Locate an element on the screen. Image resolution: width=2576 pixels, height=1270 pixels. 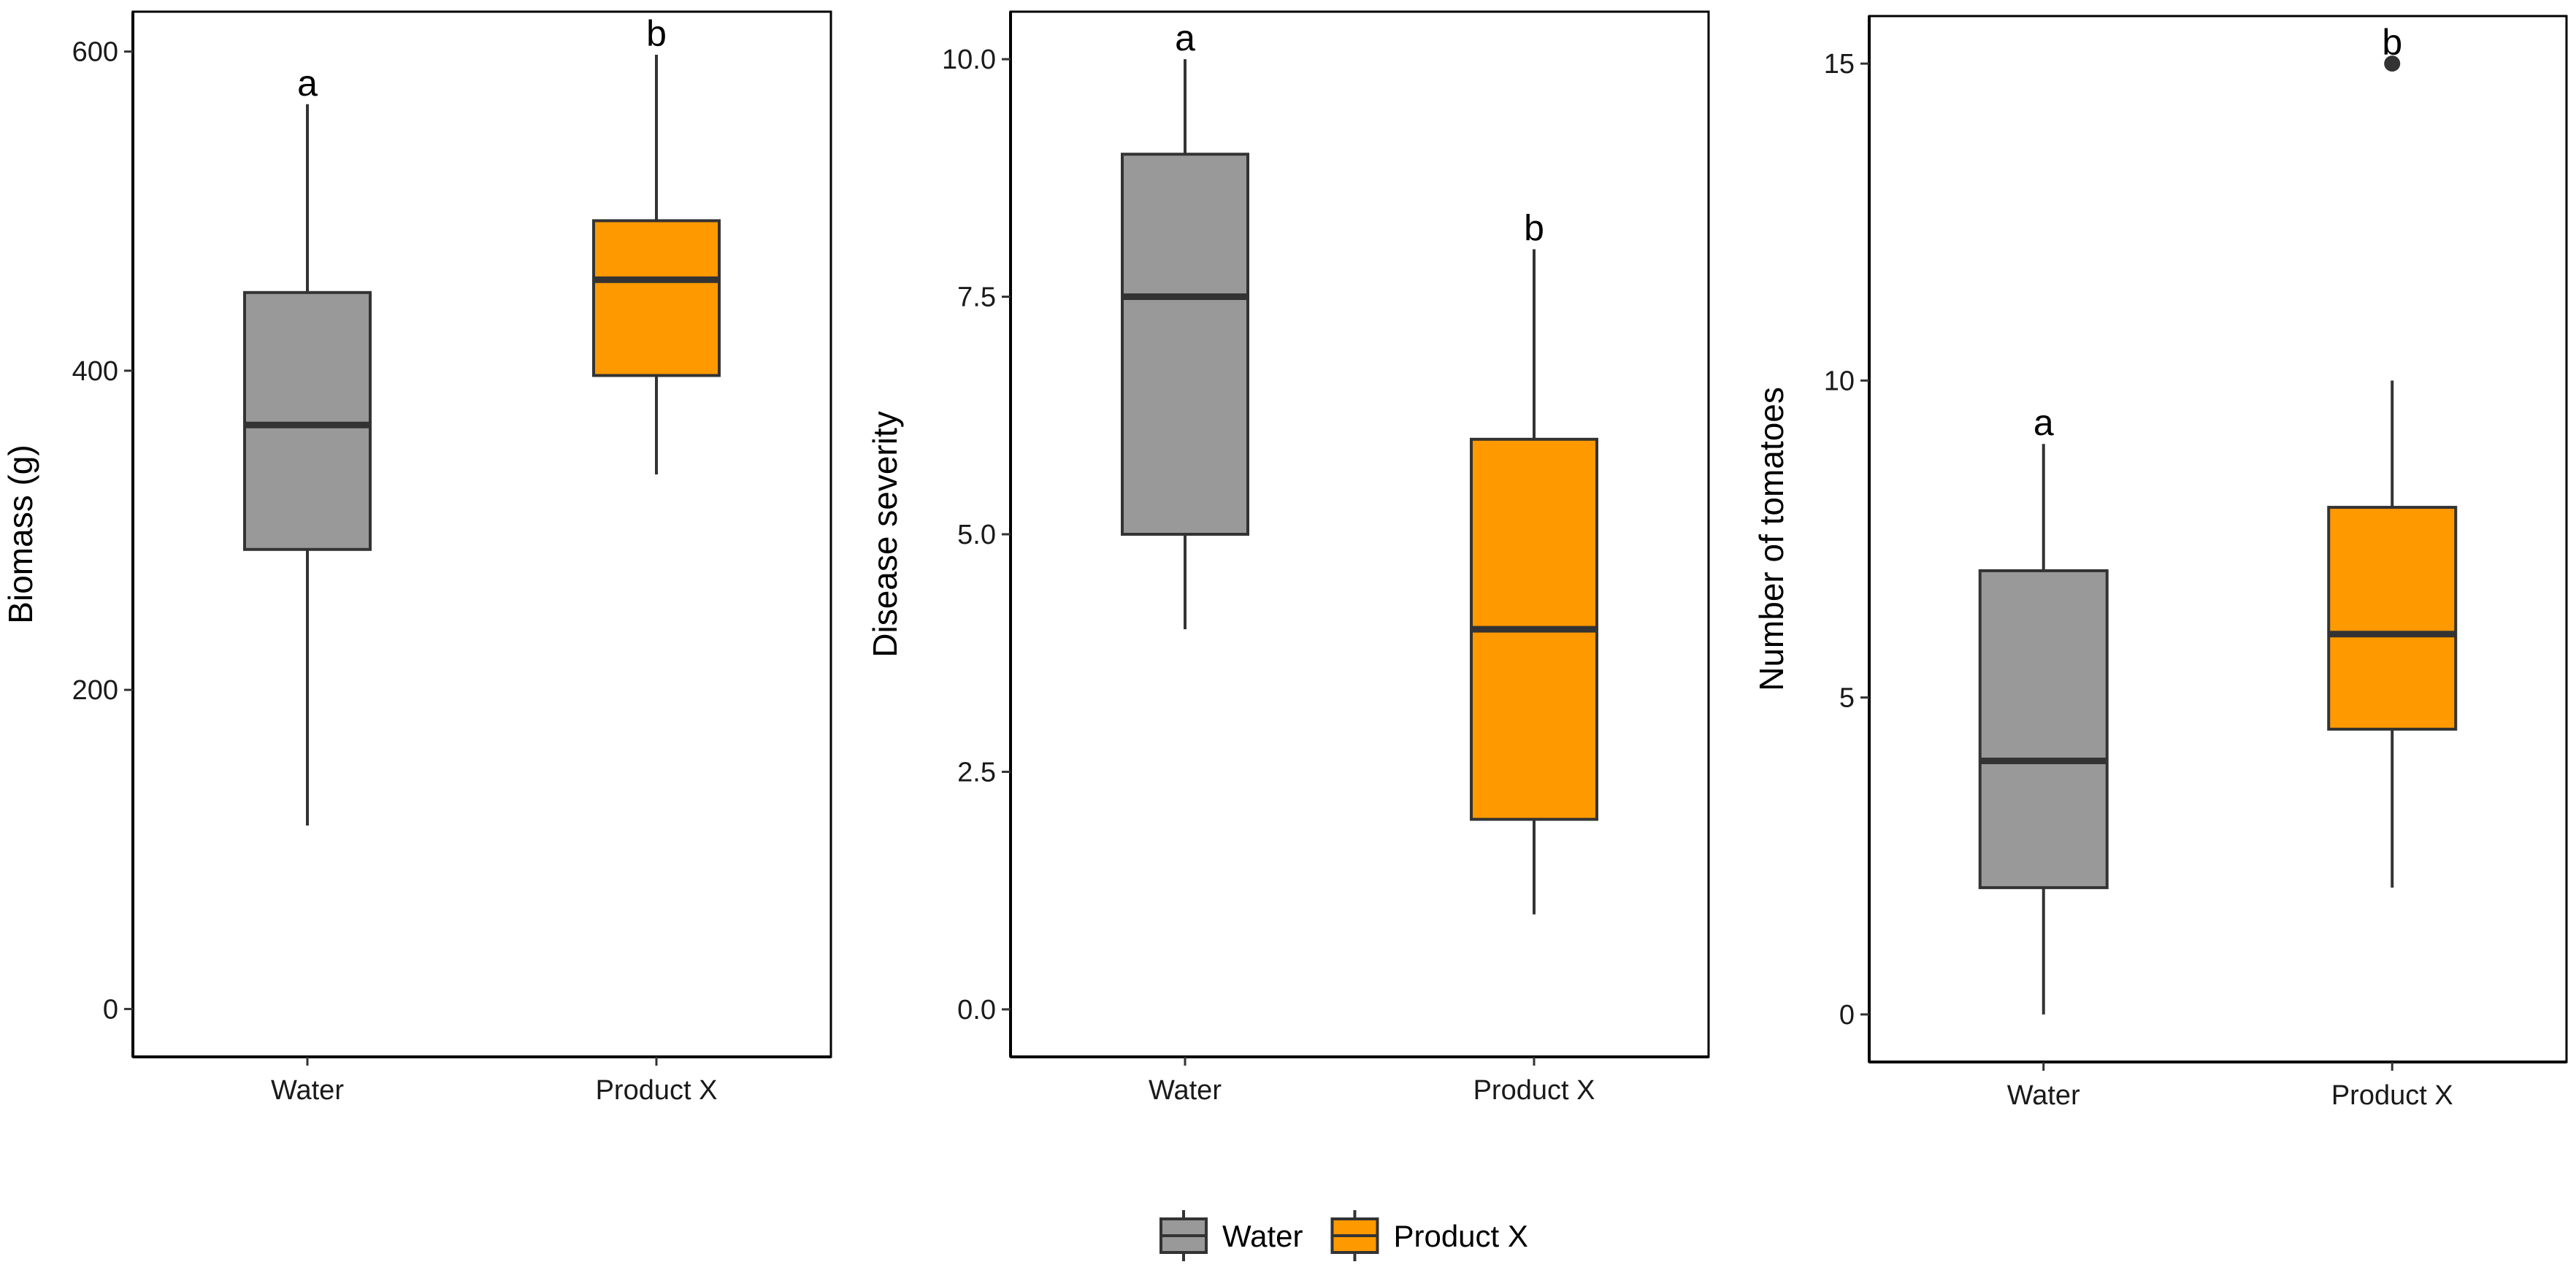
y-tick-label: 600 is located at coordinates (95, 53).